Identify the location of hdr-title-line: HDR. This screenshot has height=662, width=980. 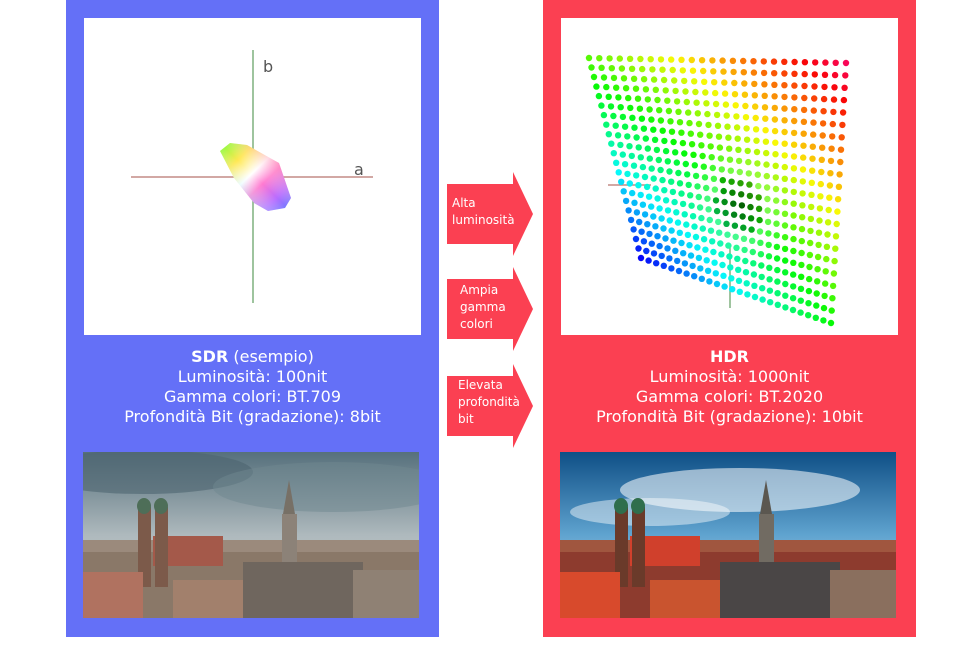
(729, 357).